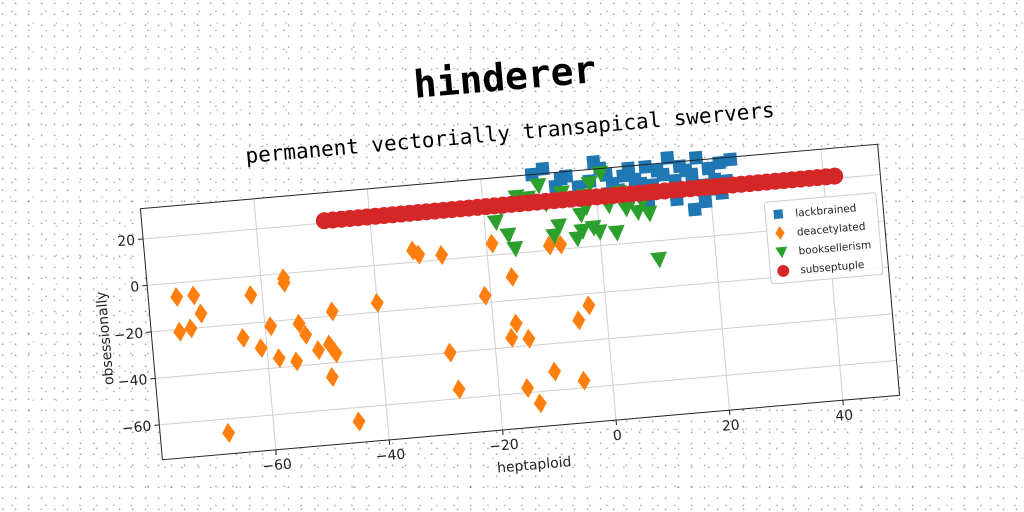 The image size is (1024, 512). Describe the element at coordinates (832, 268) in the screenshot. I see `legend-label-subseptuple: subseptuple` at that location.